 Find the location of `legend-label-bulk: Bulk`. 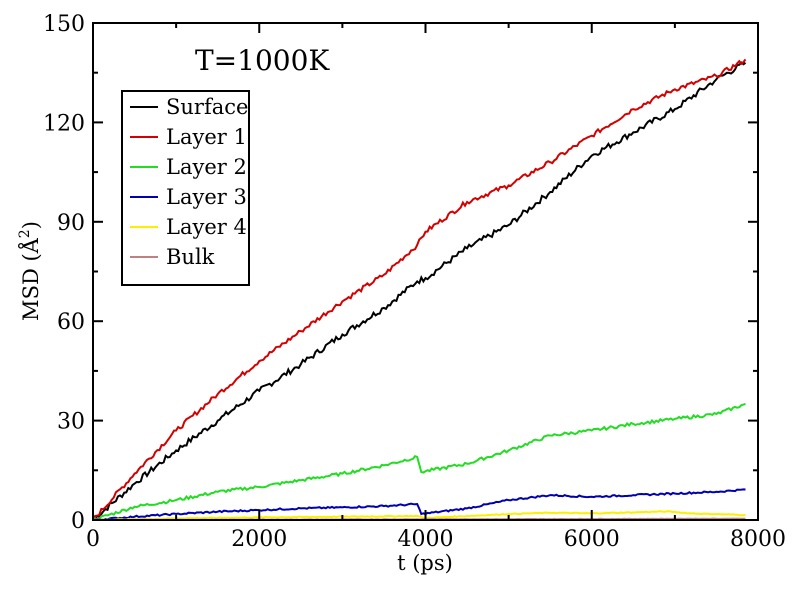

legend-label-bulk: Bulk is located at coordinates (190, 257).